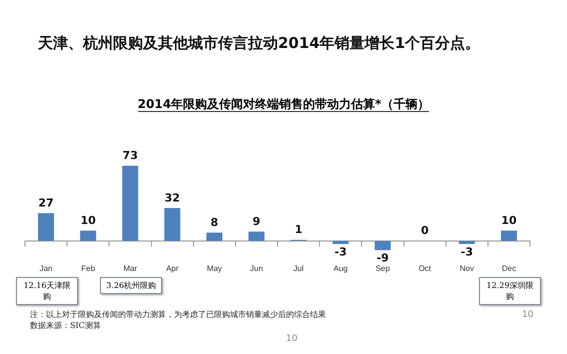 The width and height of the screenshot is (567, 354). Describe the element at coordinates (130, 155) in the screenshot. I see `data-label: 73` at that location.